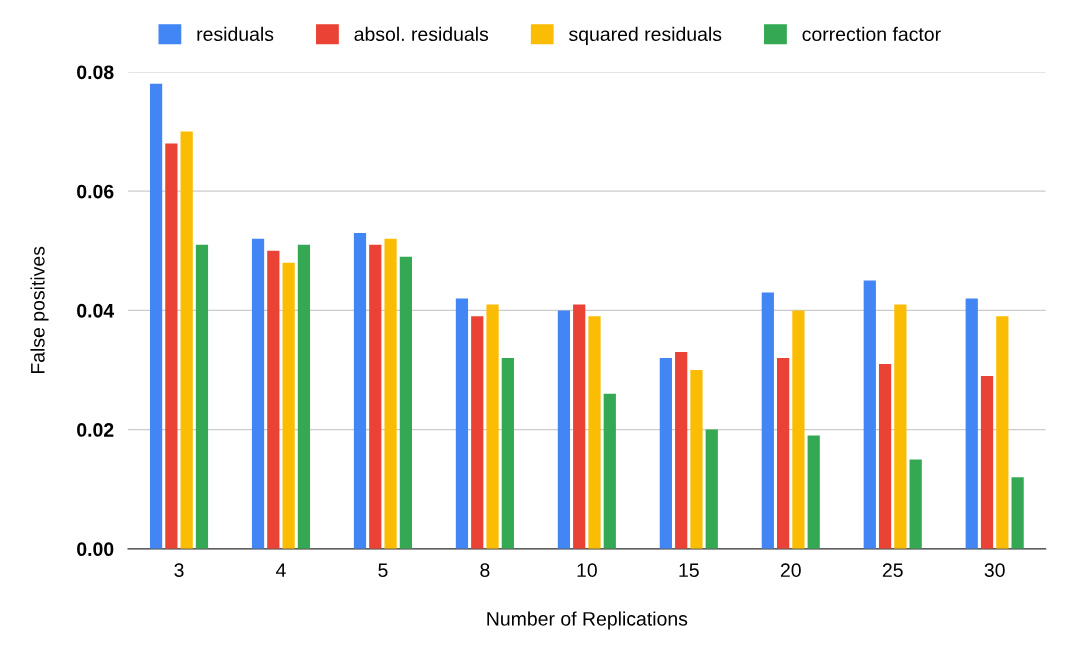 This screenshot has height=648, width=1067. Describe the element at coordinates (994, 570) in the screenshot. I see `x-tick-label: 30` at that location.